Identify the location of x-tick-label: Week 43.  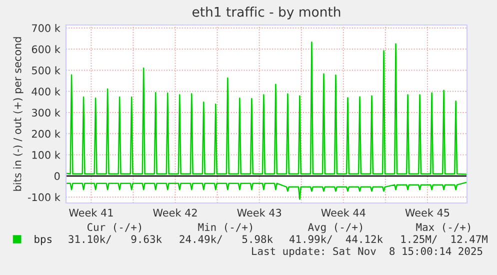
(259, 212).